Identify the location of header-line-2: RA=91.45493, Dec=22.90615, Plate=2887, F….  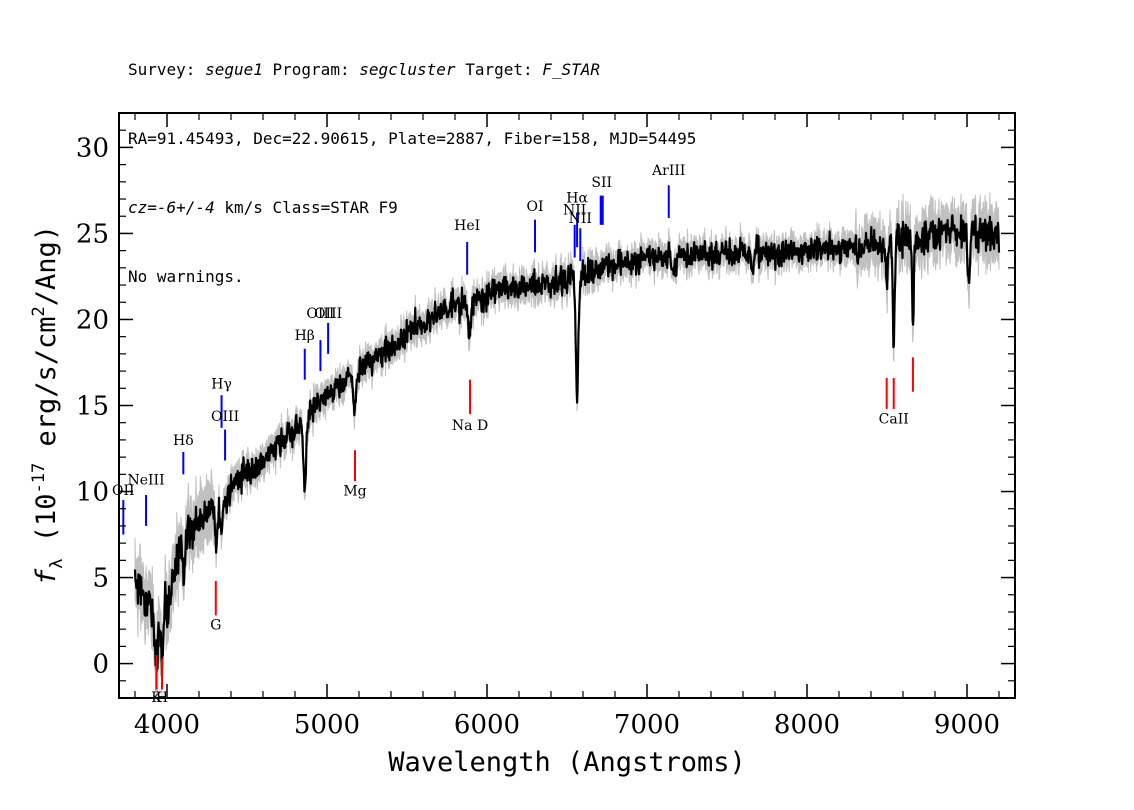
(412, 138).